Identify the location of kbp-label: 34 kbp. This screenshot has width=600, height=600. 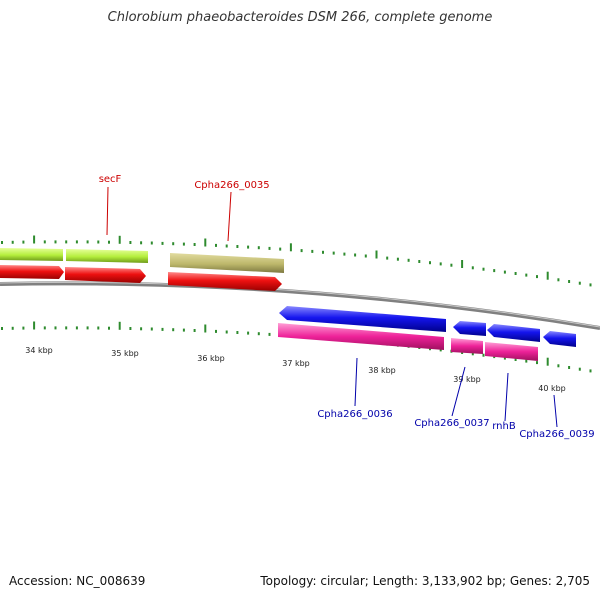
(39, 350).